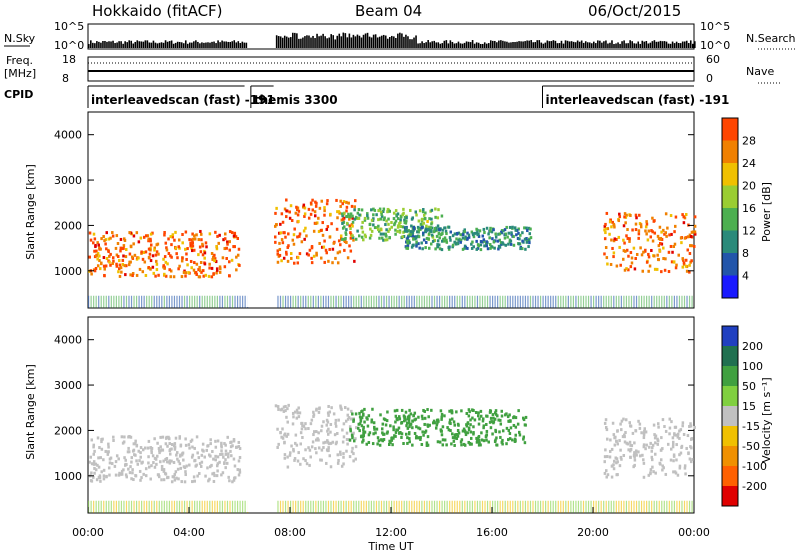 The image size is (800, 554). Describe the element at coordinates (752, 346) in the screenshot. I see `colorbar-tick-label: 200` at that location.